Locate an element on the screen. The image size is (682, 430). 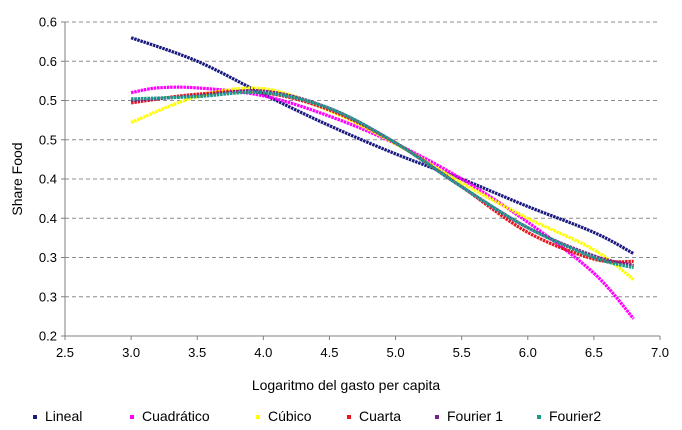
x-tick-label: 3.5 is located at coordinates (197, 352).